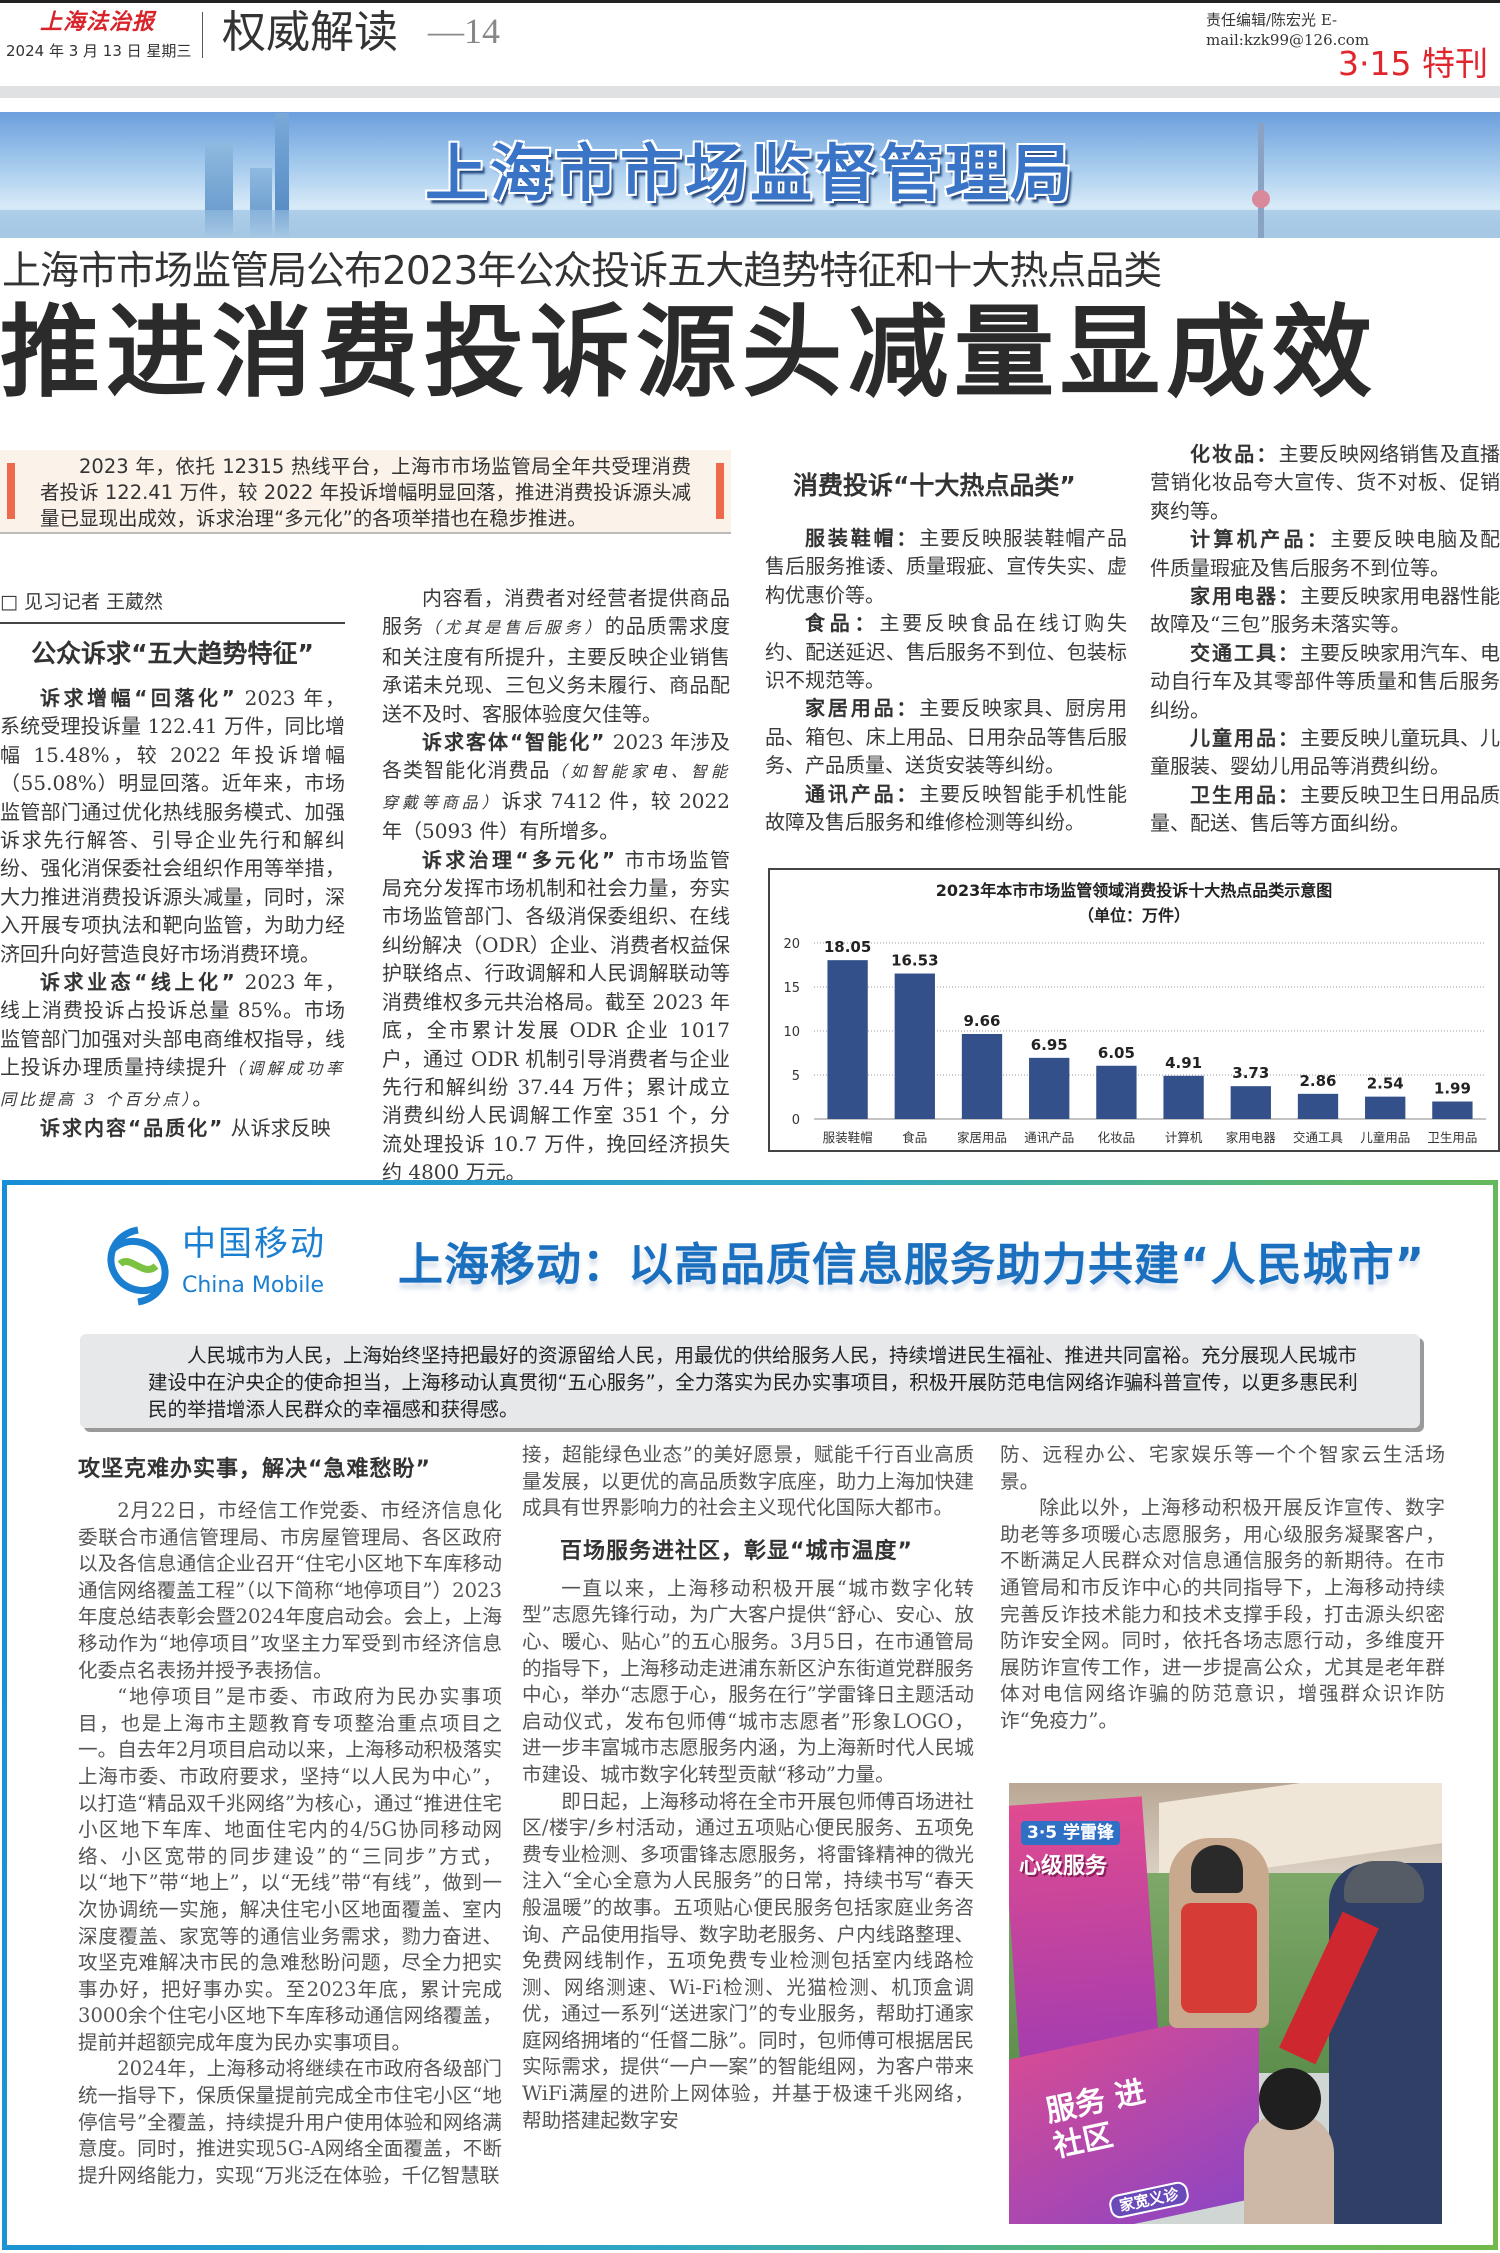  Describe the element at coordinates (796, 1120) in the screenshot. I see `y-tick-label: 0` at that location.